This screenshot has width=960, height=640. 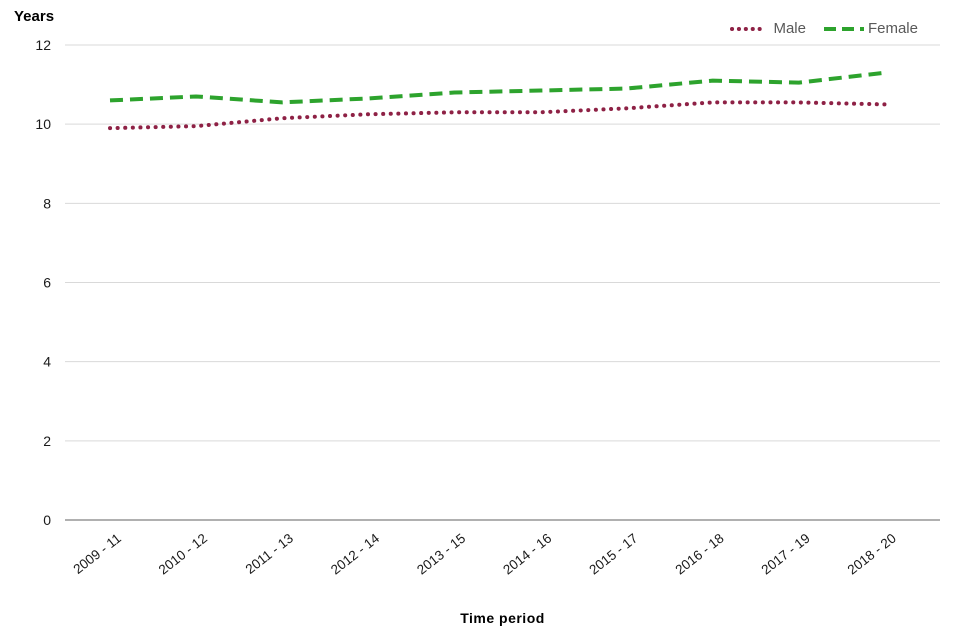 What do you see at coordinates (47, 441) in the screenshot?
I see `y-tick-label: 2` at bounding box center [47, 441].